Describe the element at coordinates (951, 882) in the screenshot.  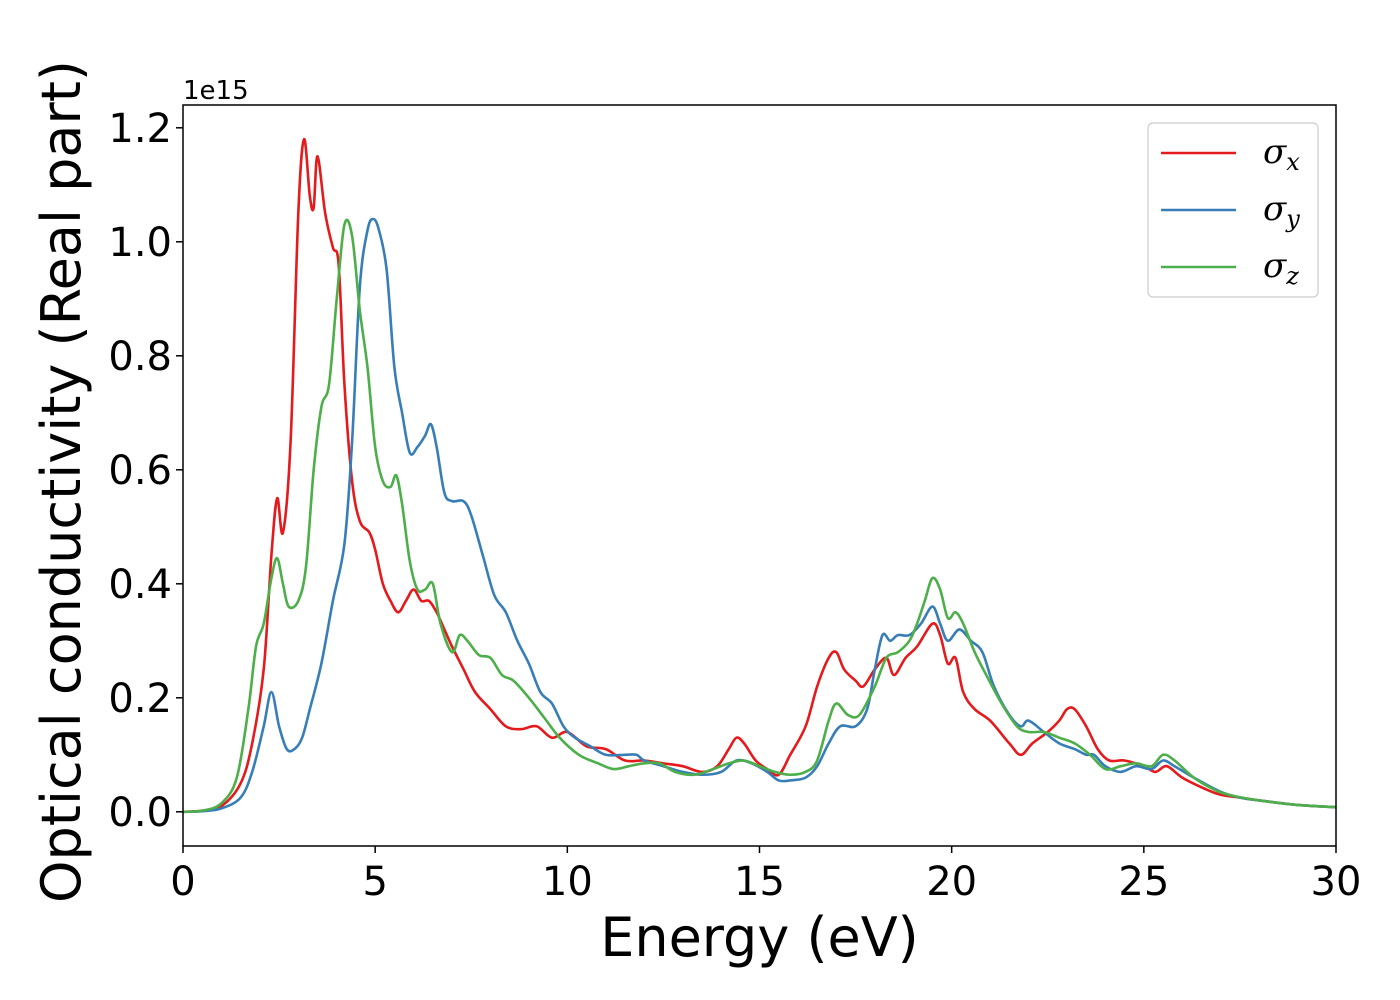
I see `x-tick-label: 20` at that location.